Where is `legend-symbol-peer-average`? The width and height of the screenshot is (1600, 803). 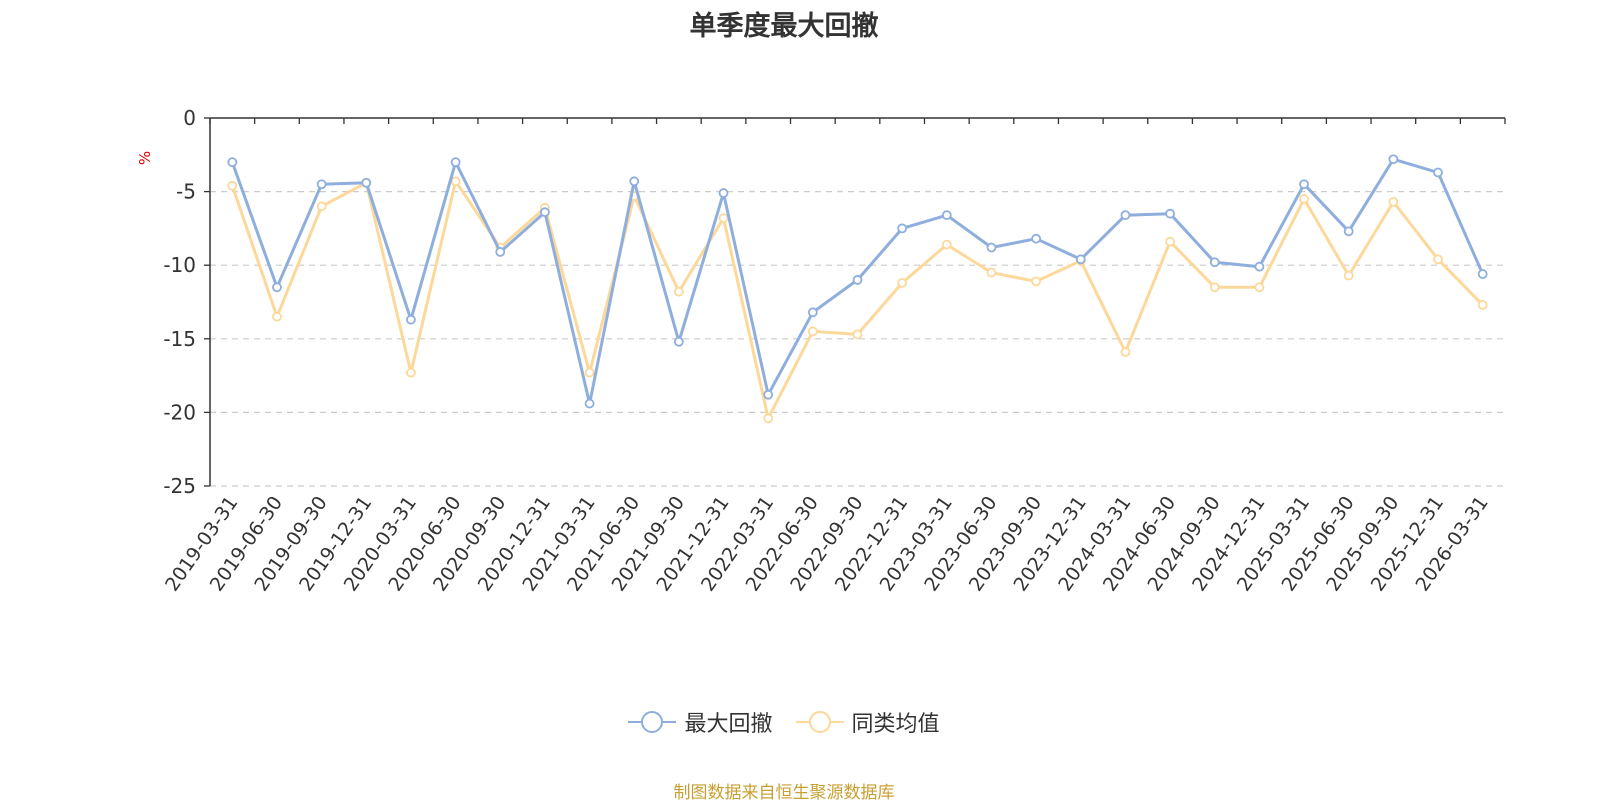 legend-symbol-peer-average is located at coordinates (819, 722).